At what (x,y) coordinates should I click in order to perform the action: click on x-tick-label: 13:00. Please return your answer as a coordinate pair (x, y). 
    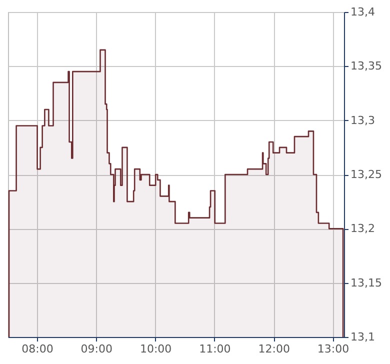
    Looking at the image, I should click on (333, 349).